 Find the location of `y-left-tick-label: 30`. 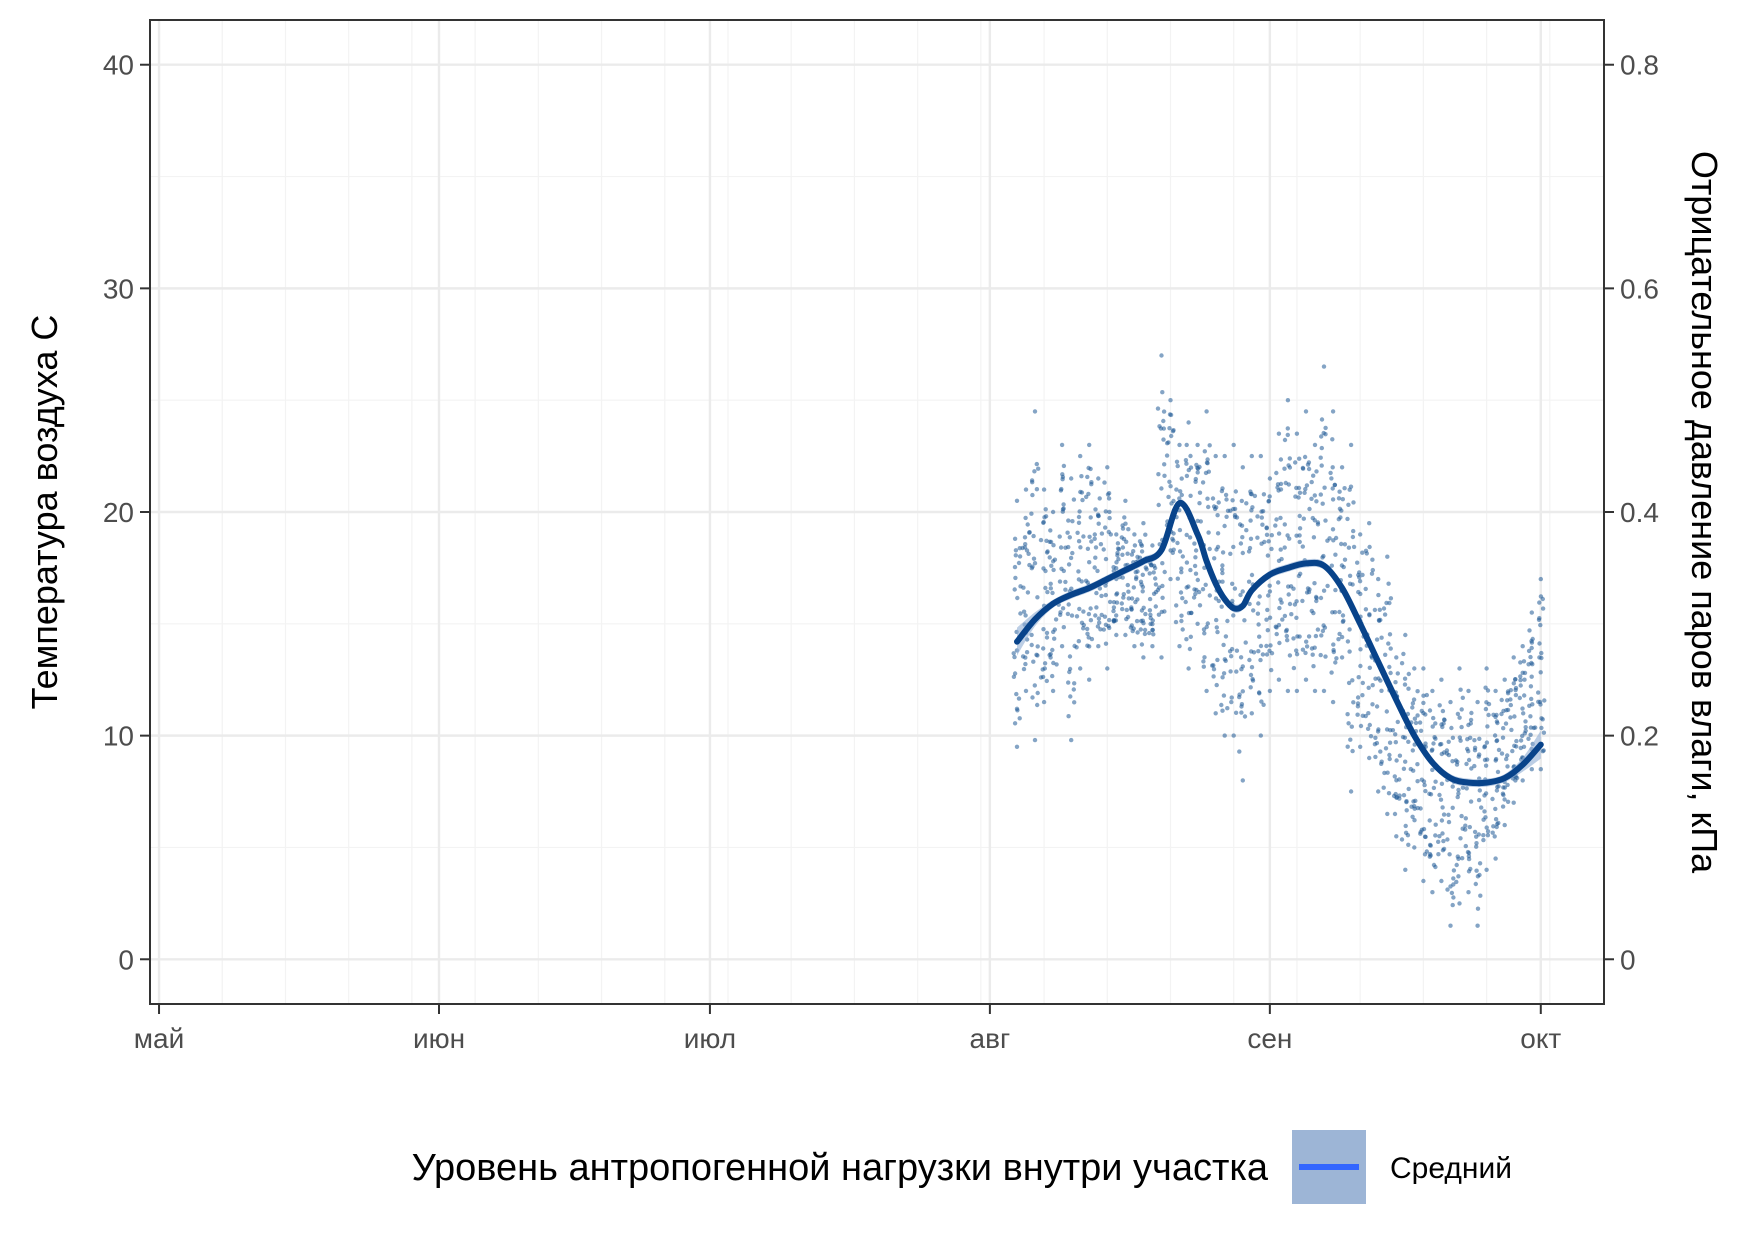

y-left-tick-label: 30 is located at coordinates (118, 288).